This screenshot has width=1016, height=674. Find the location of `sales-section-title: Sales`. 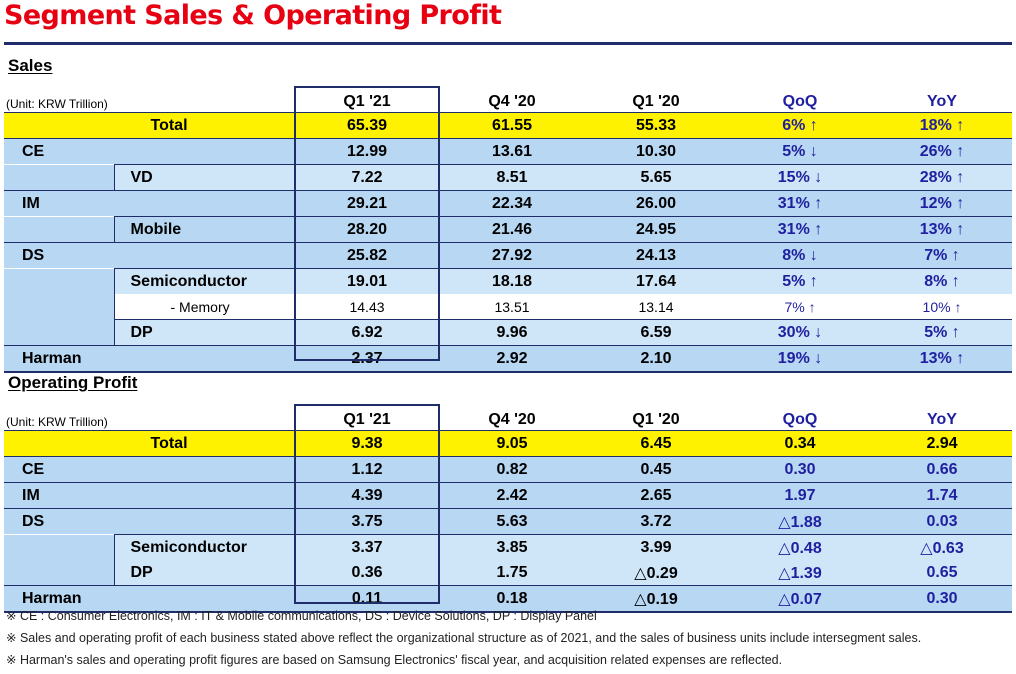

sales-section-title: Sales is located at coordinates (30, 65).